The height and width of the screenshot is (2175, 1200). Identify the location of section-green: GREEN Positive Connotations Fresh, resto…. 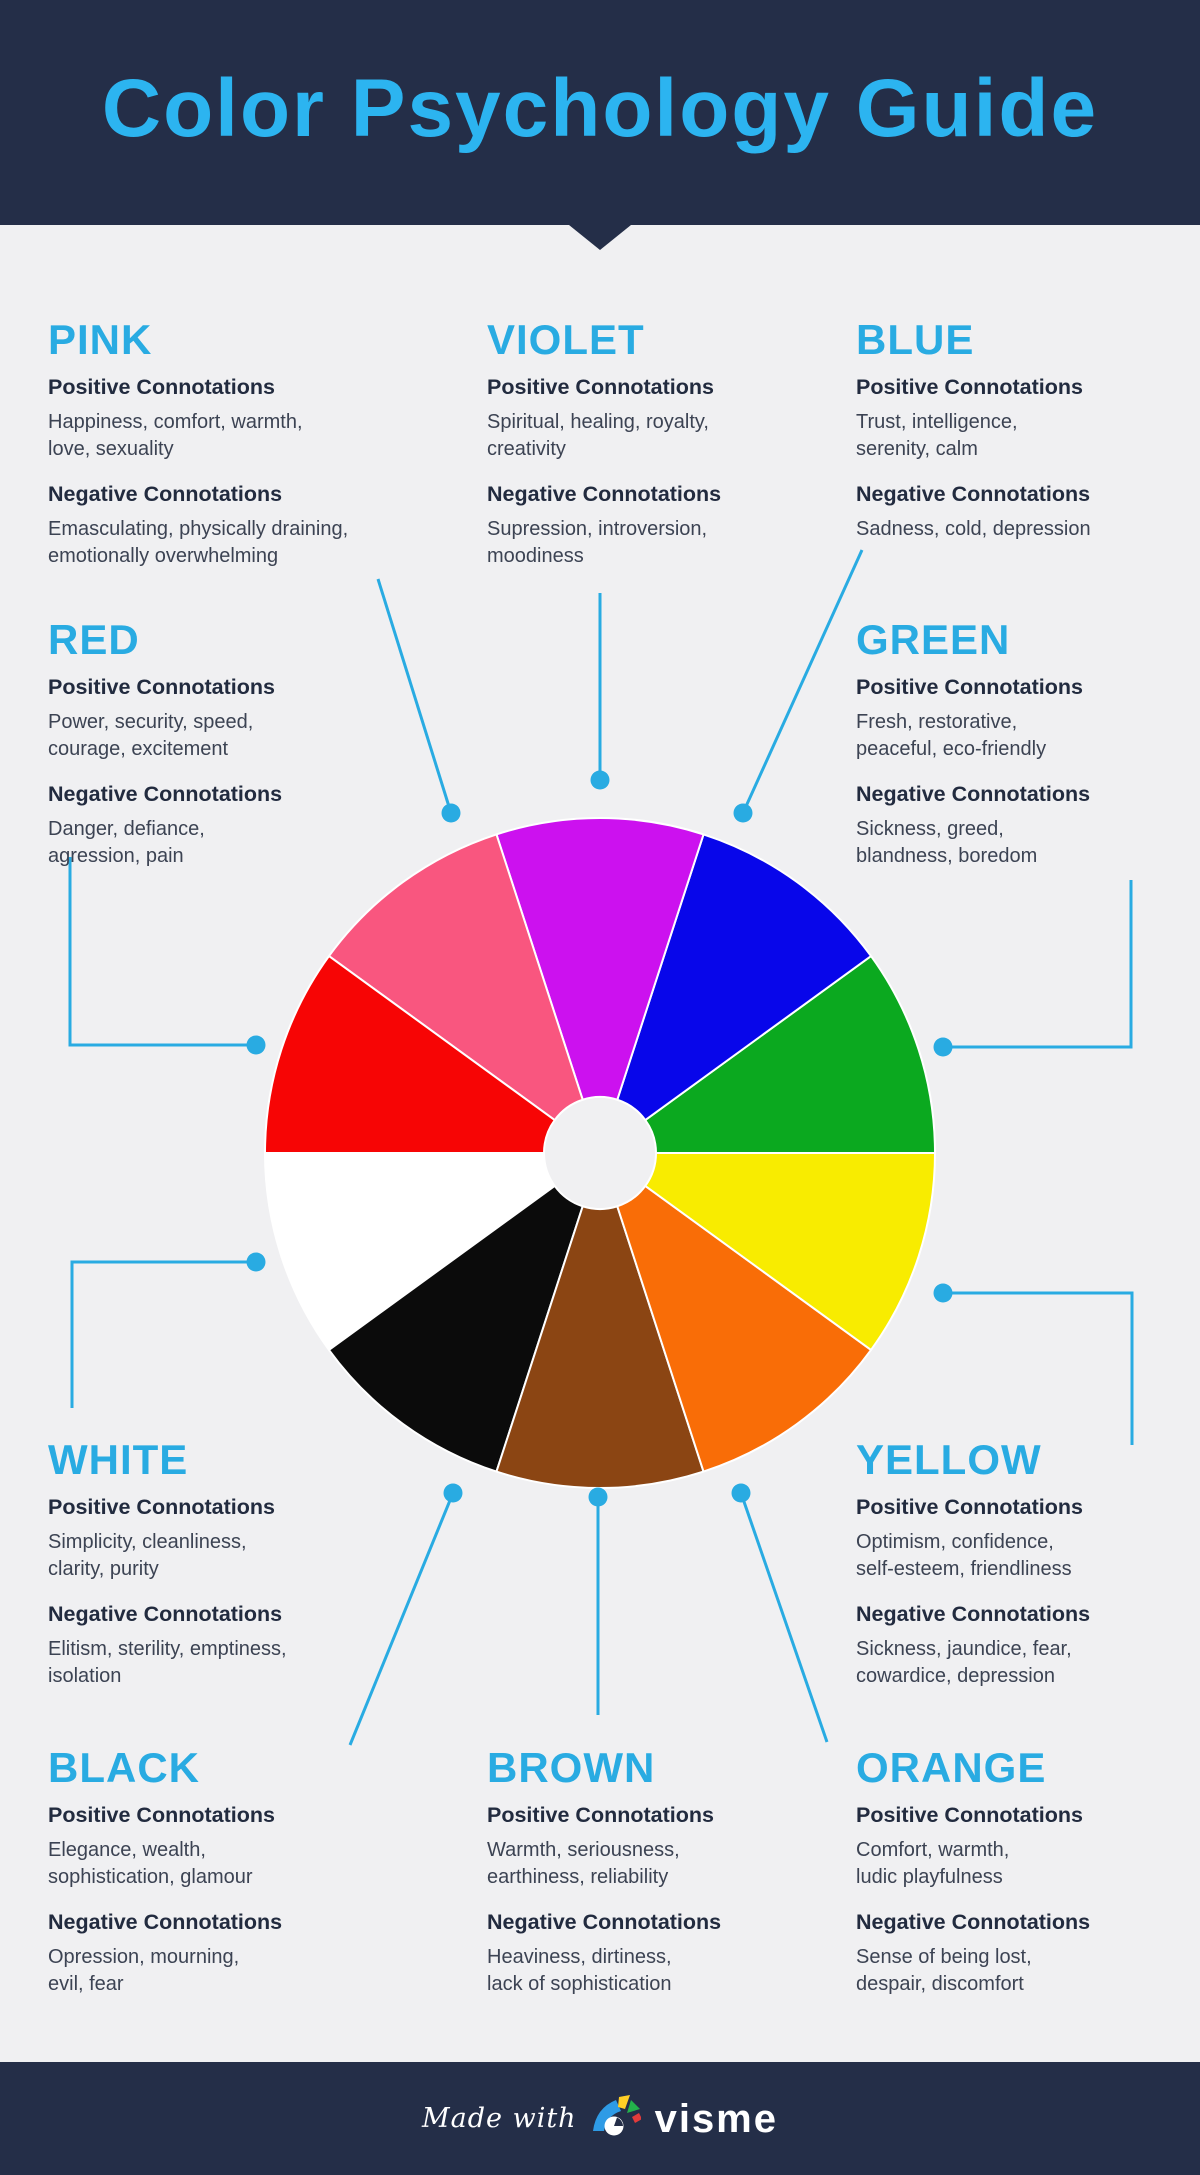
(1028, 753).